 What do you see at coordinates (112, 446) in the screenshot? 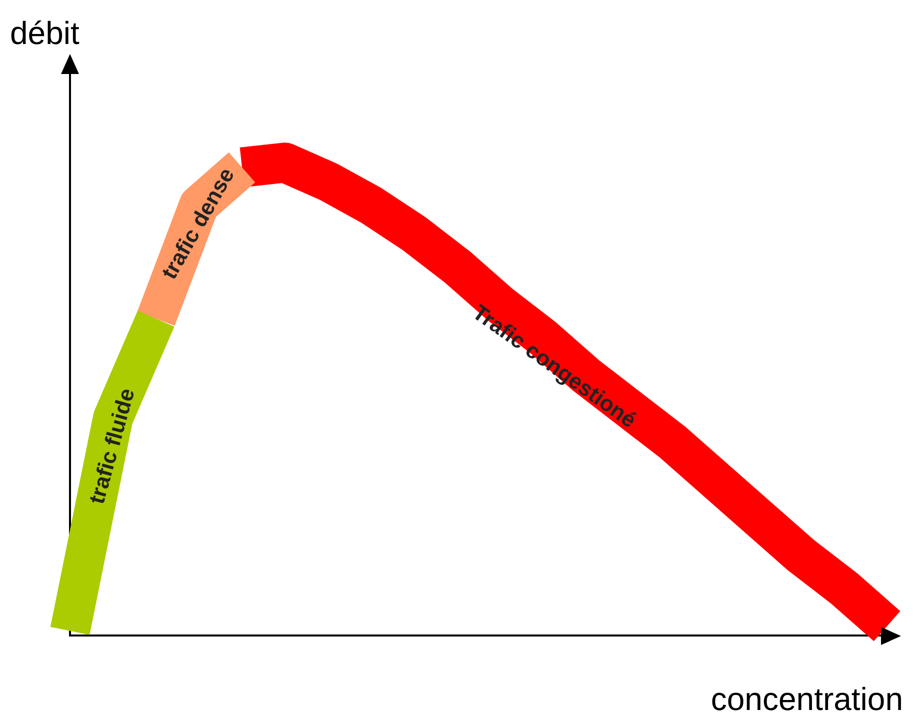
I see `text: trafic fluide` at bounding box center [112, 446].